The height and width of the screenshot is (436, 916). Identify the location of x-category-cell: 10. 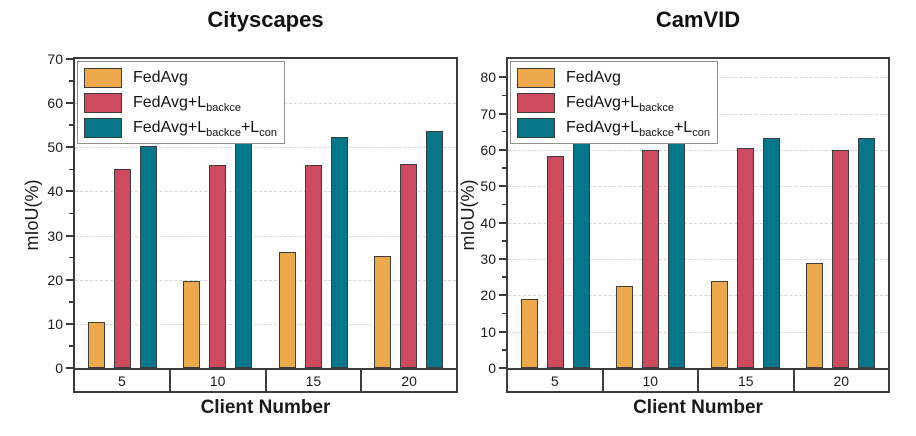
(216, 380).